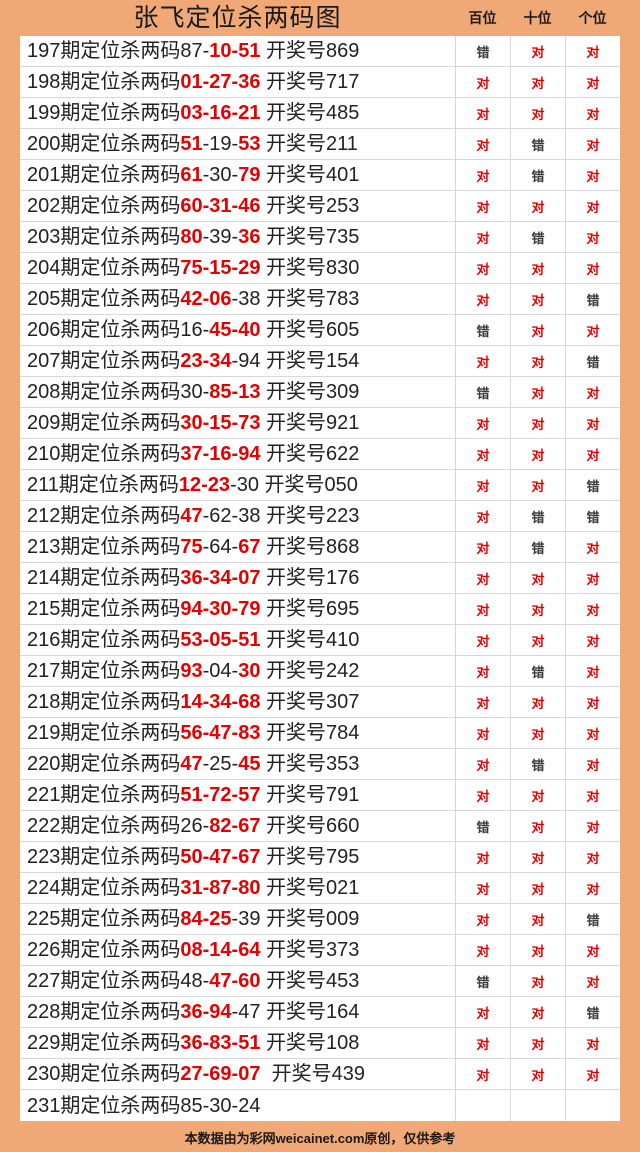 This screenshot has height=1152, width=640. What do you see at coordinates (237, 516) in the screenshot?
I see `row-prediction-text: 212 期定位杀两码 47-62-38 开奖号 223` at bounding box center [237, 516].